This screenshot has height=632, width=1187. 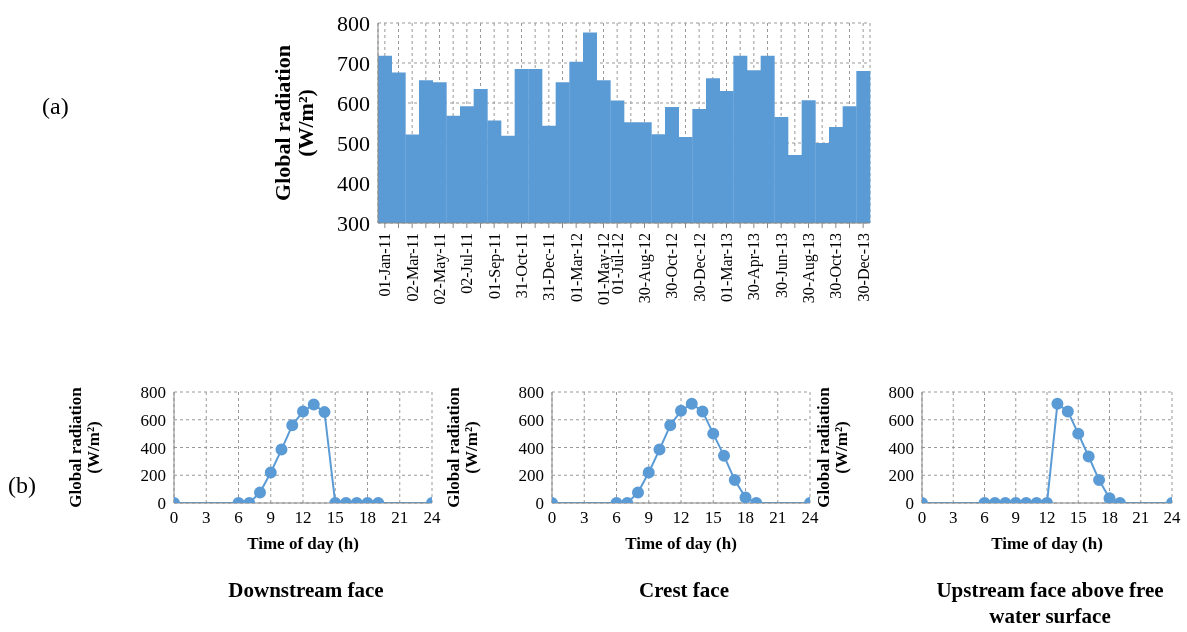 What do you see at coordinates (754, 267) in the screenshot?
I see `x-tick-label: 30-Apr-13` at bounding box center [754, 267].